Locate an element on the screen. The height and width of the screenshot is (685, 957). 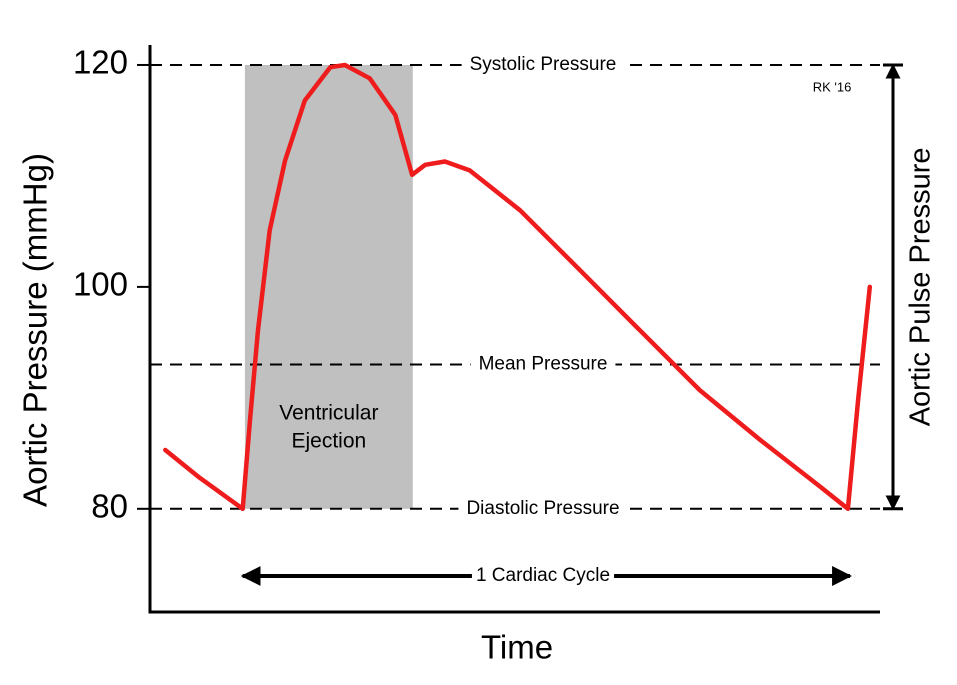
reference-label: Diastolic Pressure is located at coordinates (542, 508).